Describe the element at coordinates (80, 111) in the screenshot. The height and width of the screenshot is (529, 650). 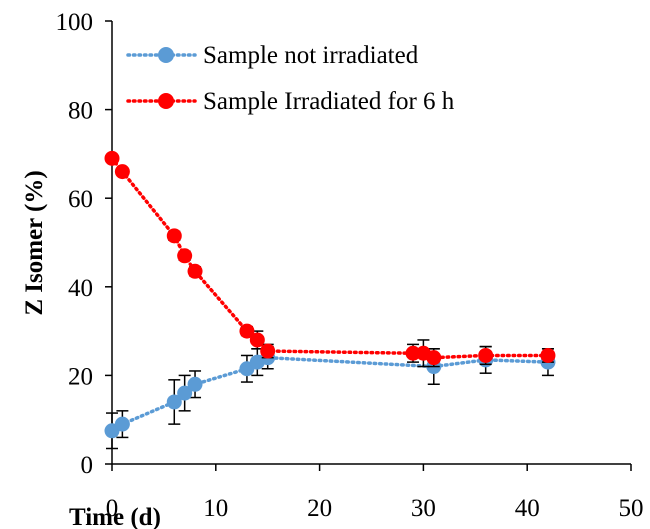
I see `y-tick-label: 80` at that location.